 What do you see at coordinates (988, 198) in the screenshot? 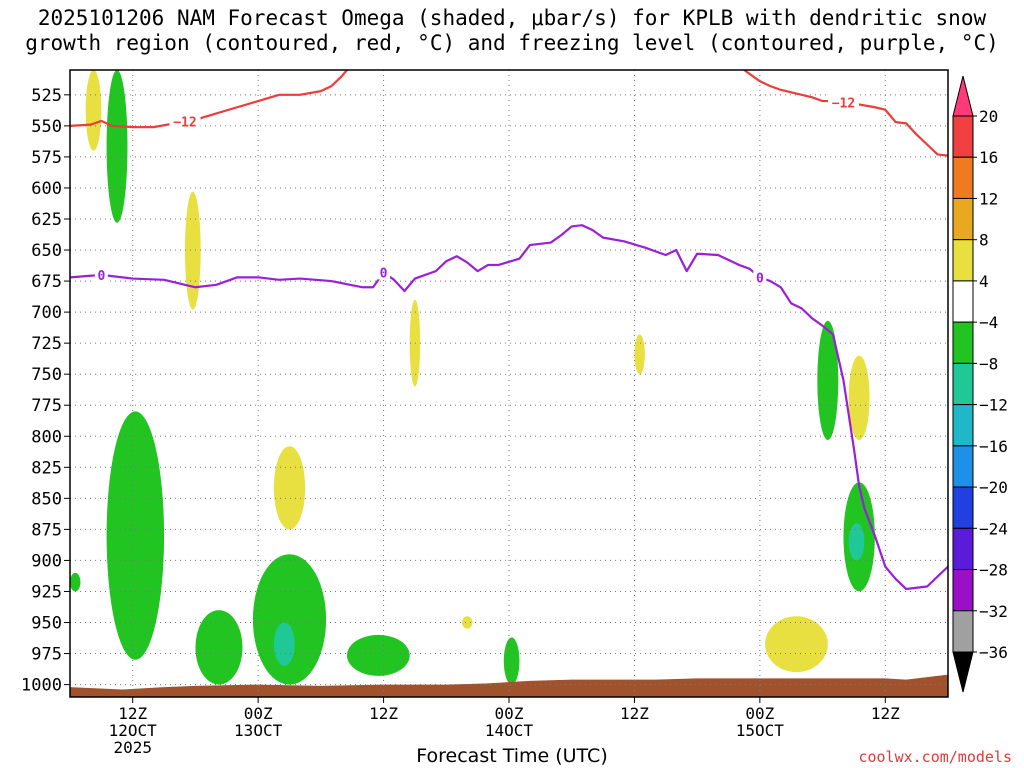
I see `colorbar-label: 12` at bounding box center [988, 198].